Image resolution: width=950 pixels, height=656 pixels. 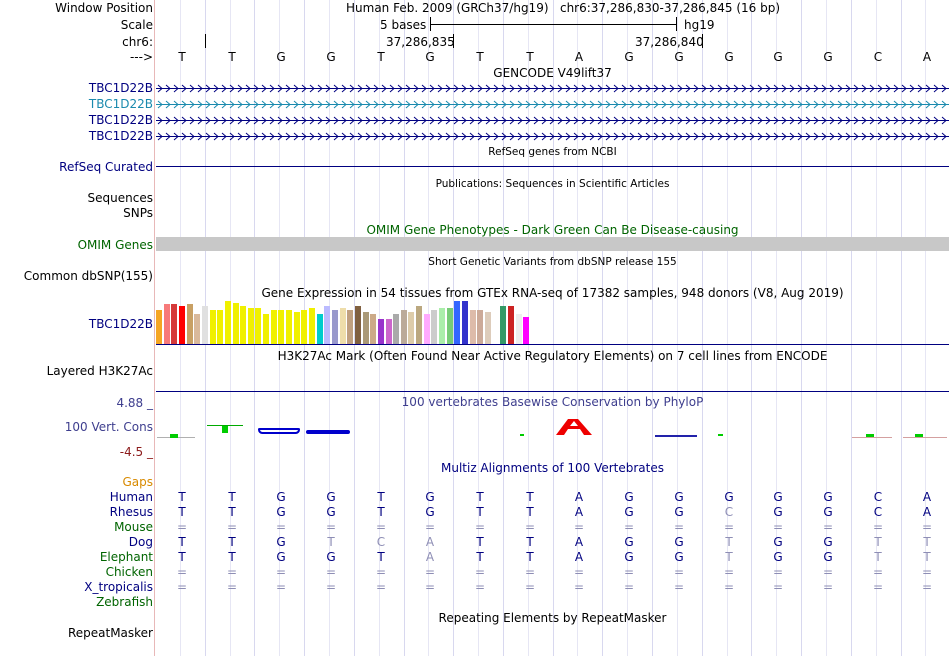 What do you see at coordinates (88, 276) in the screenshot?
I see `dbsnp-label: Common dbSNP(155)` at bounding box center [88, 276].